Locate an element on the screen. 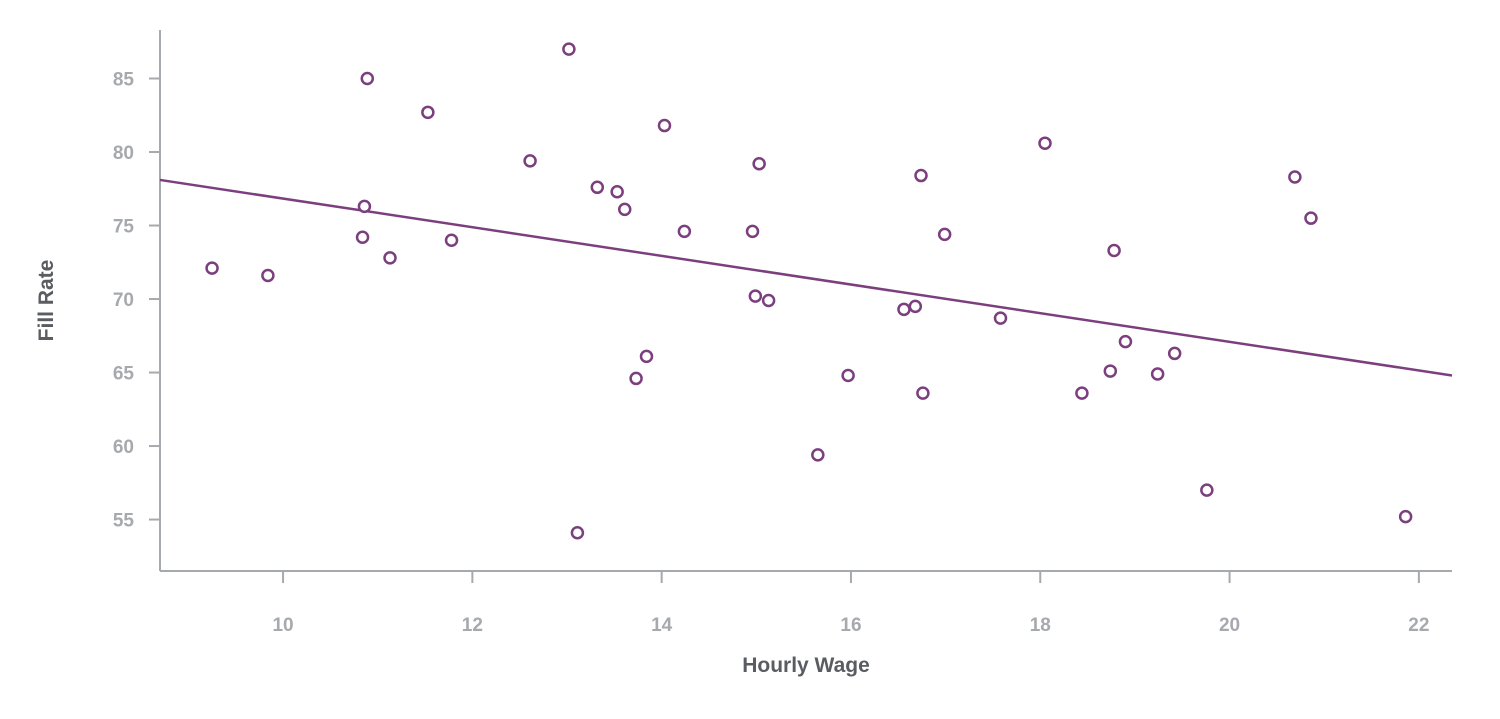 The image size is (1500, 719). x-tick-label: 12 is located at coordinates (472, 625).